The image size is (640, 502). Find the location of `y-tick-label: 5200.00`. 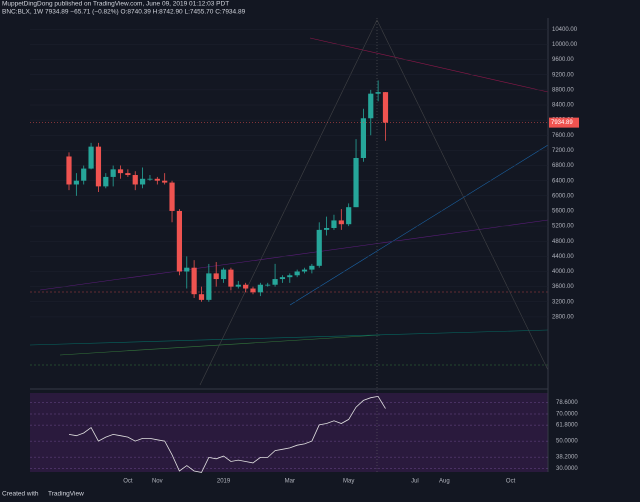

y-tick-label: 5200.00 is located at coordinates (563, 227).